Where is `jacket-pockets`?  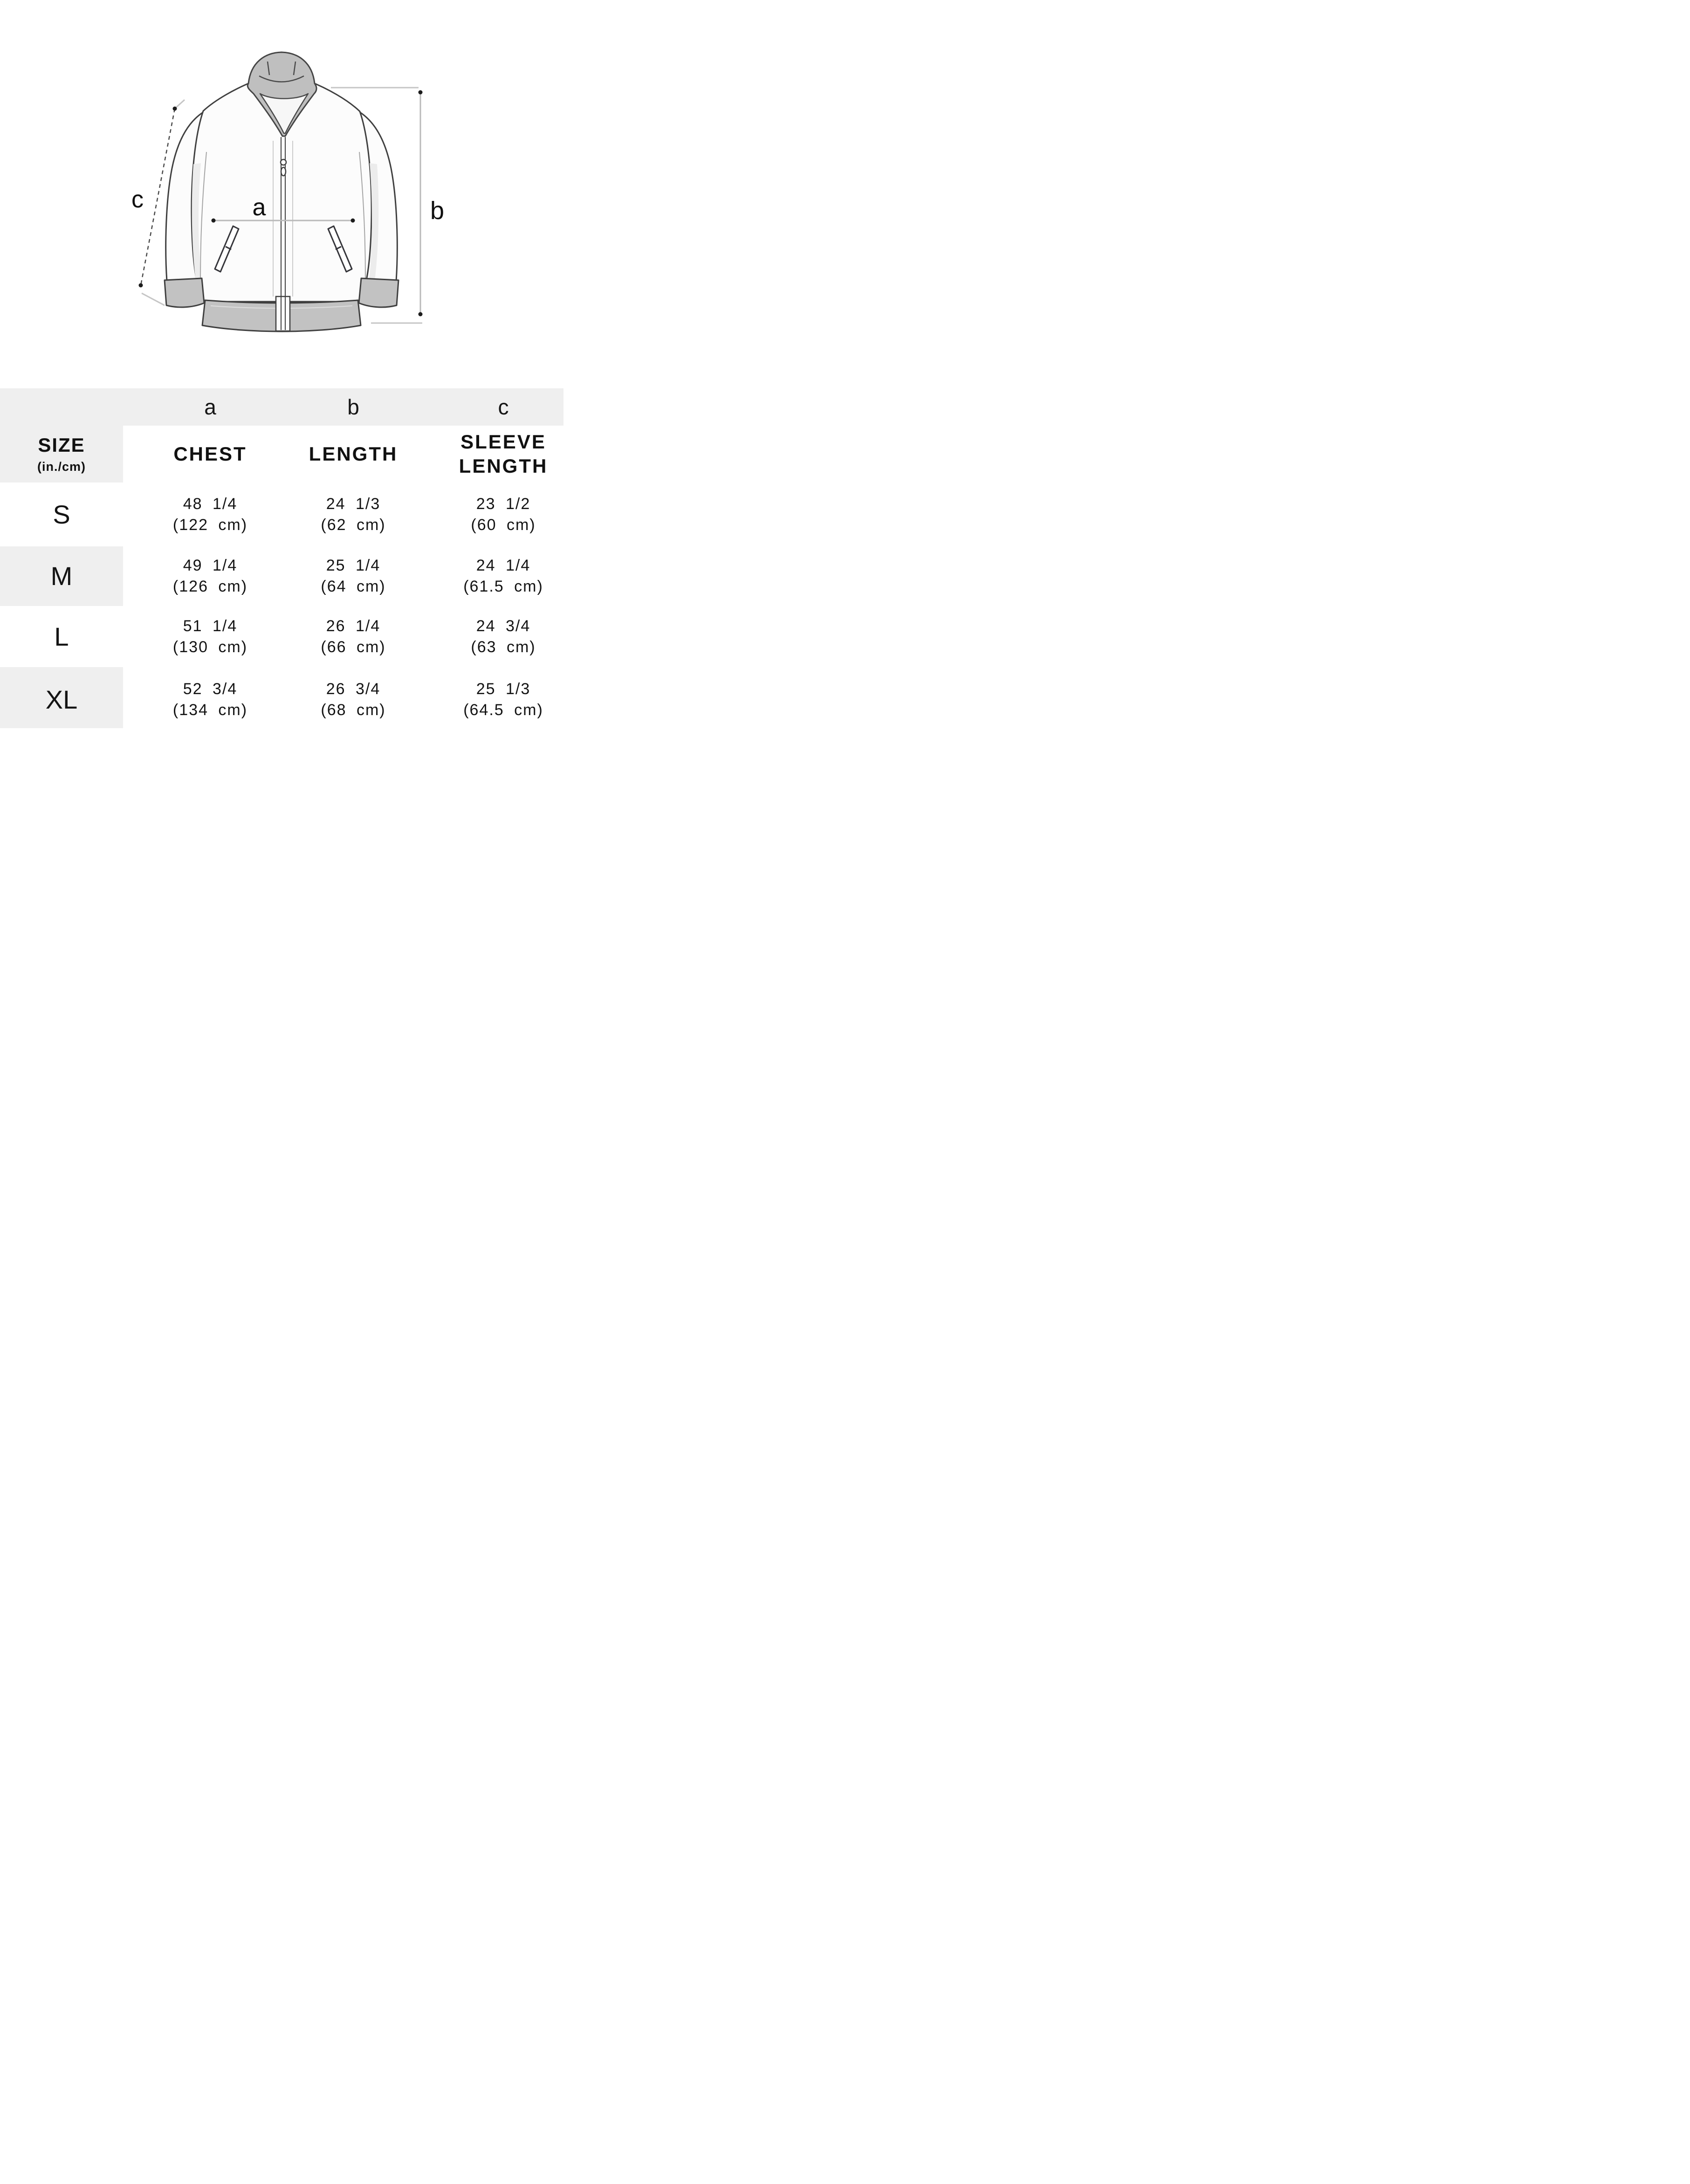 jacket-pockets is located at coordinates (284, 249).